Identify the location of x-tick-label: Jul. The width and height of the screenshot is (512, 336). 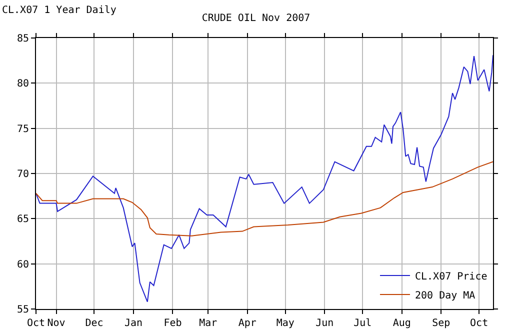
(363, 323).